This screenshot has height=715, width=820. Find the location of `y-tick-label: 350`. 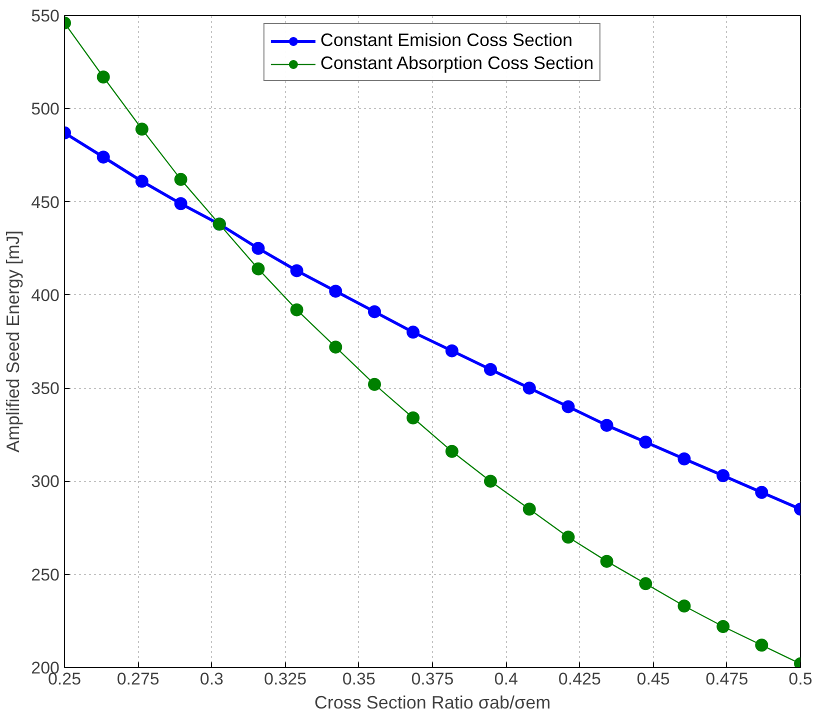

y-tick-label: 350 is located at coordinates (45, 388).